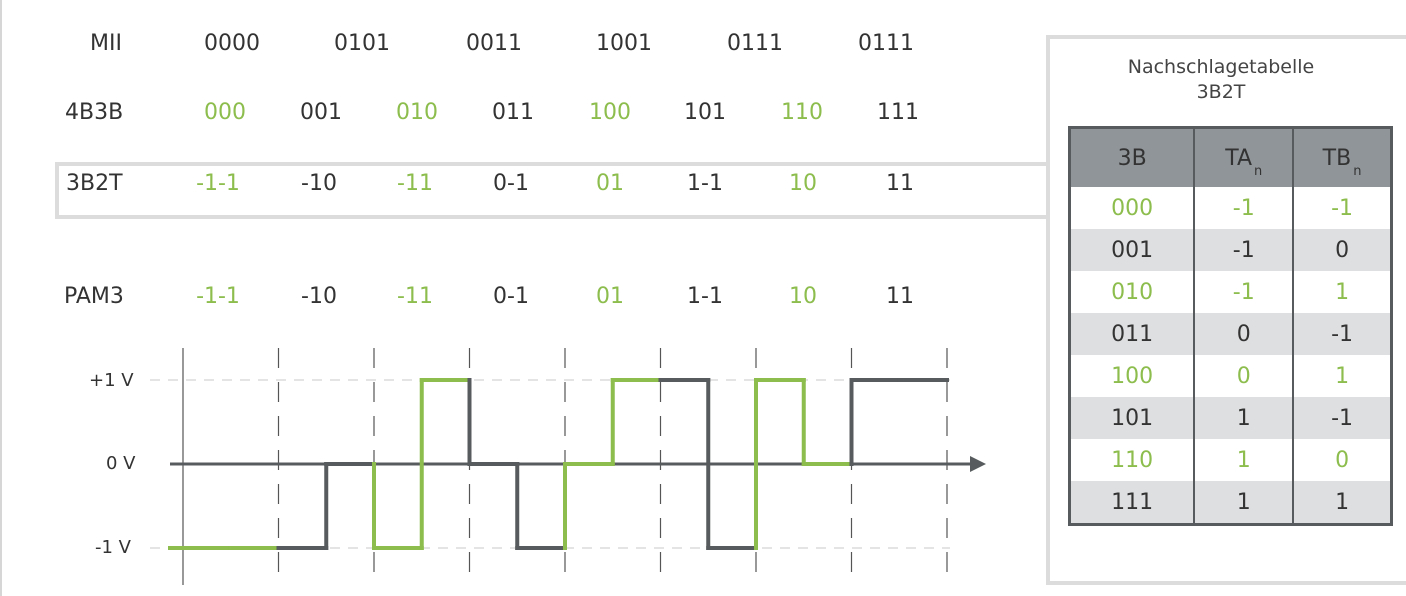 This screenshot has width=1406, height=596. What do you see at coordinates (94, 112) in the screenshot?
I see `row-label-4b3b: 4B3B` at bounding box center [94, 112].